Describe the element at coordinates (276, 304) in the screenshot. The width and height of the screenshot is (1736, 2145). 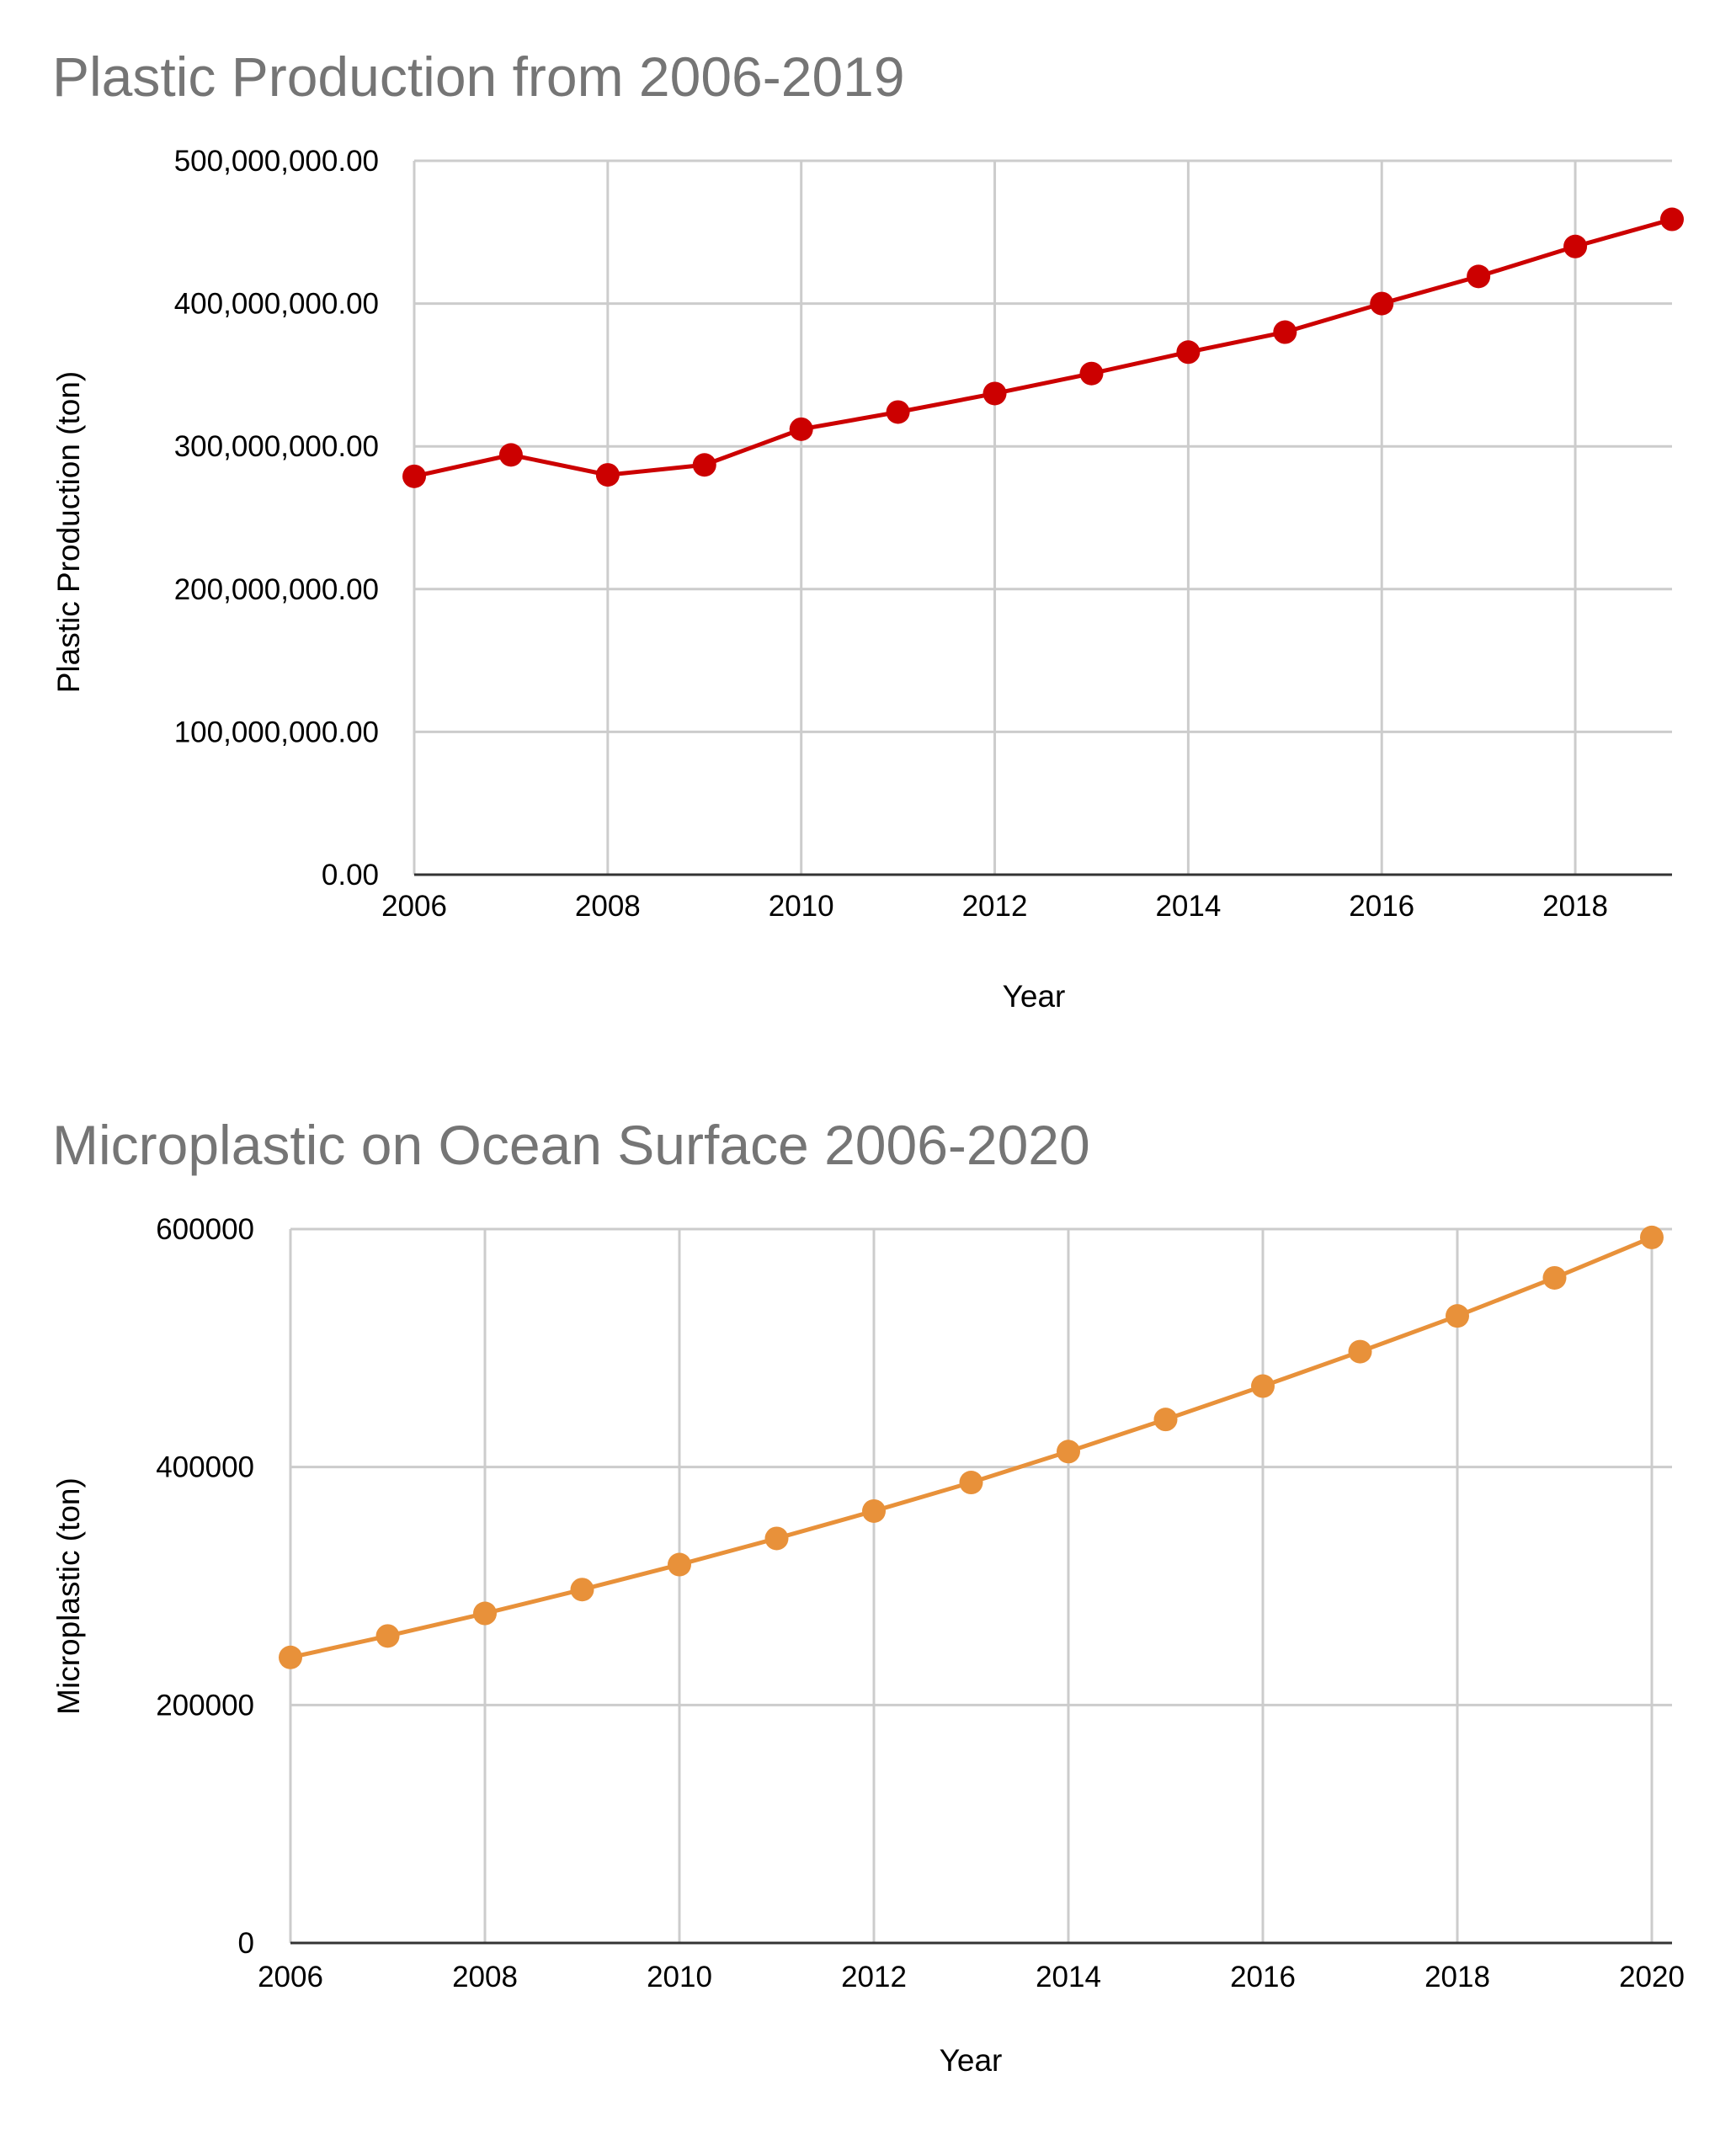
I see `y-tick-label: 400,000,000.00` at that location.